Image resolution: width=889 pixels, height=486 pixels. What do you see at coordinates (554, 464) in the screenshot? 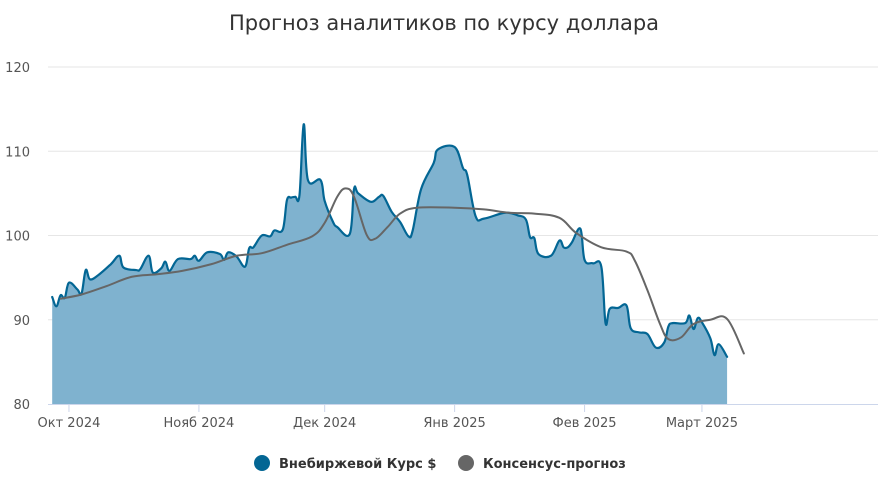
I see `legend-label: Консенсус-прогноз` at bounding box center [554, 464].